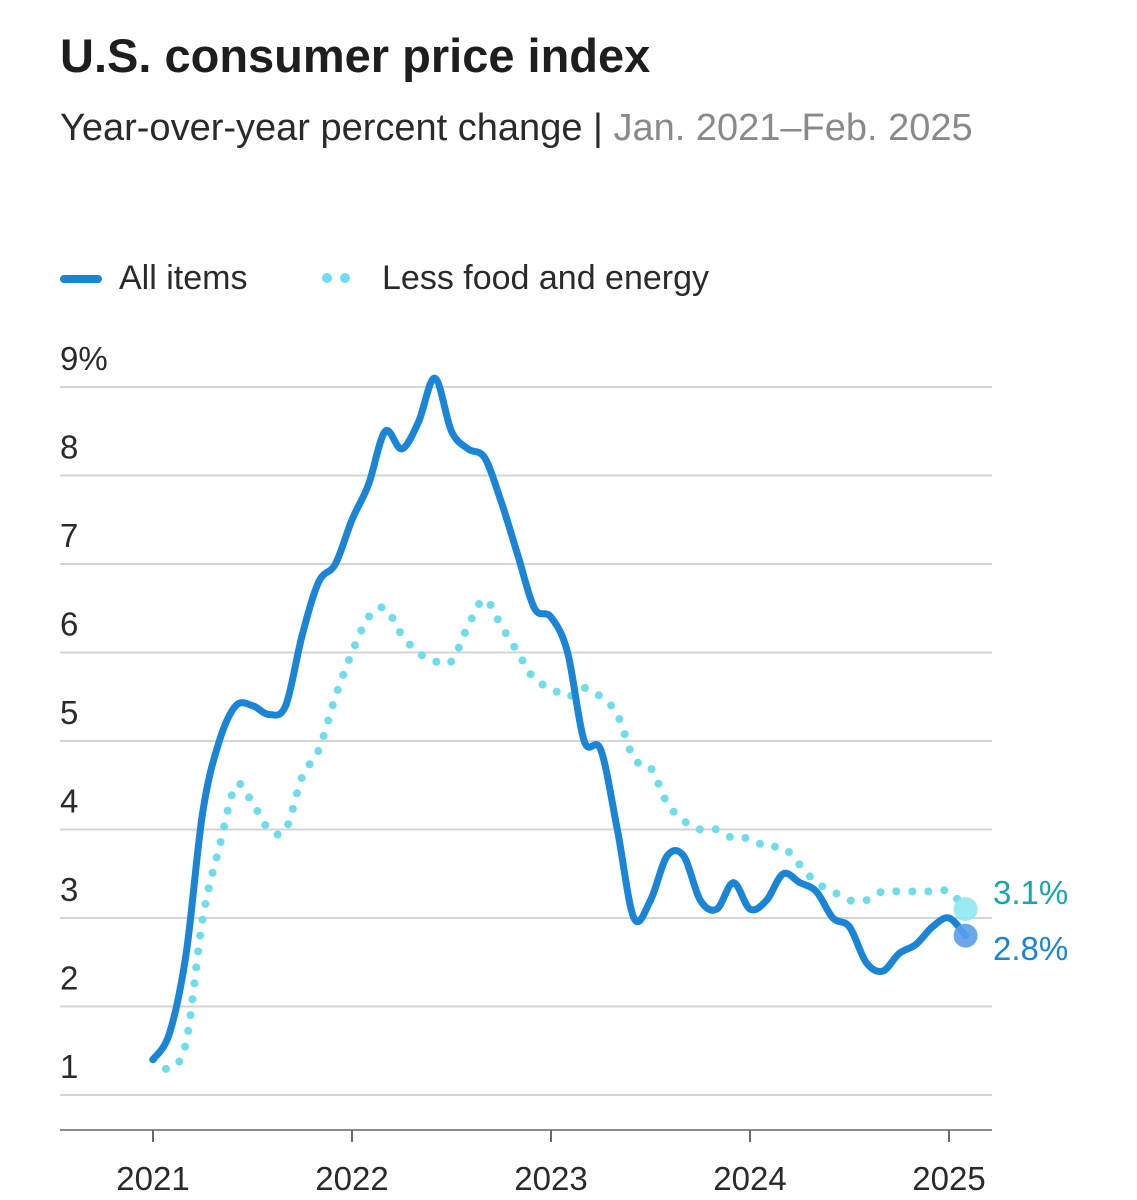  I want to click on y-axis-ticks: 9% 8 7 6 5 4 3 2 1, so click(84, 712).